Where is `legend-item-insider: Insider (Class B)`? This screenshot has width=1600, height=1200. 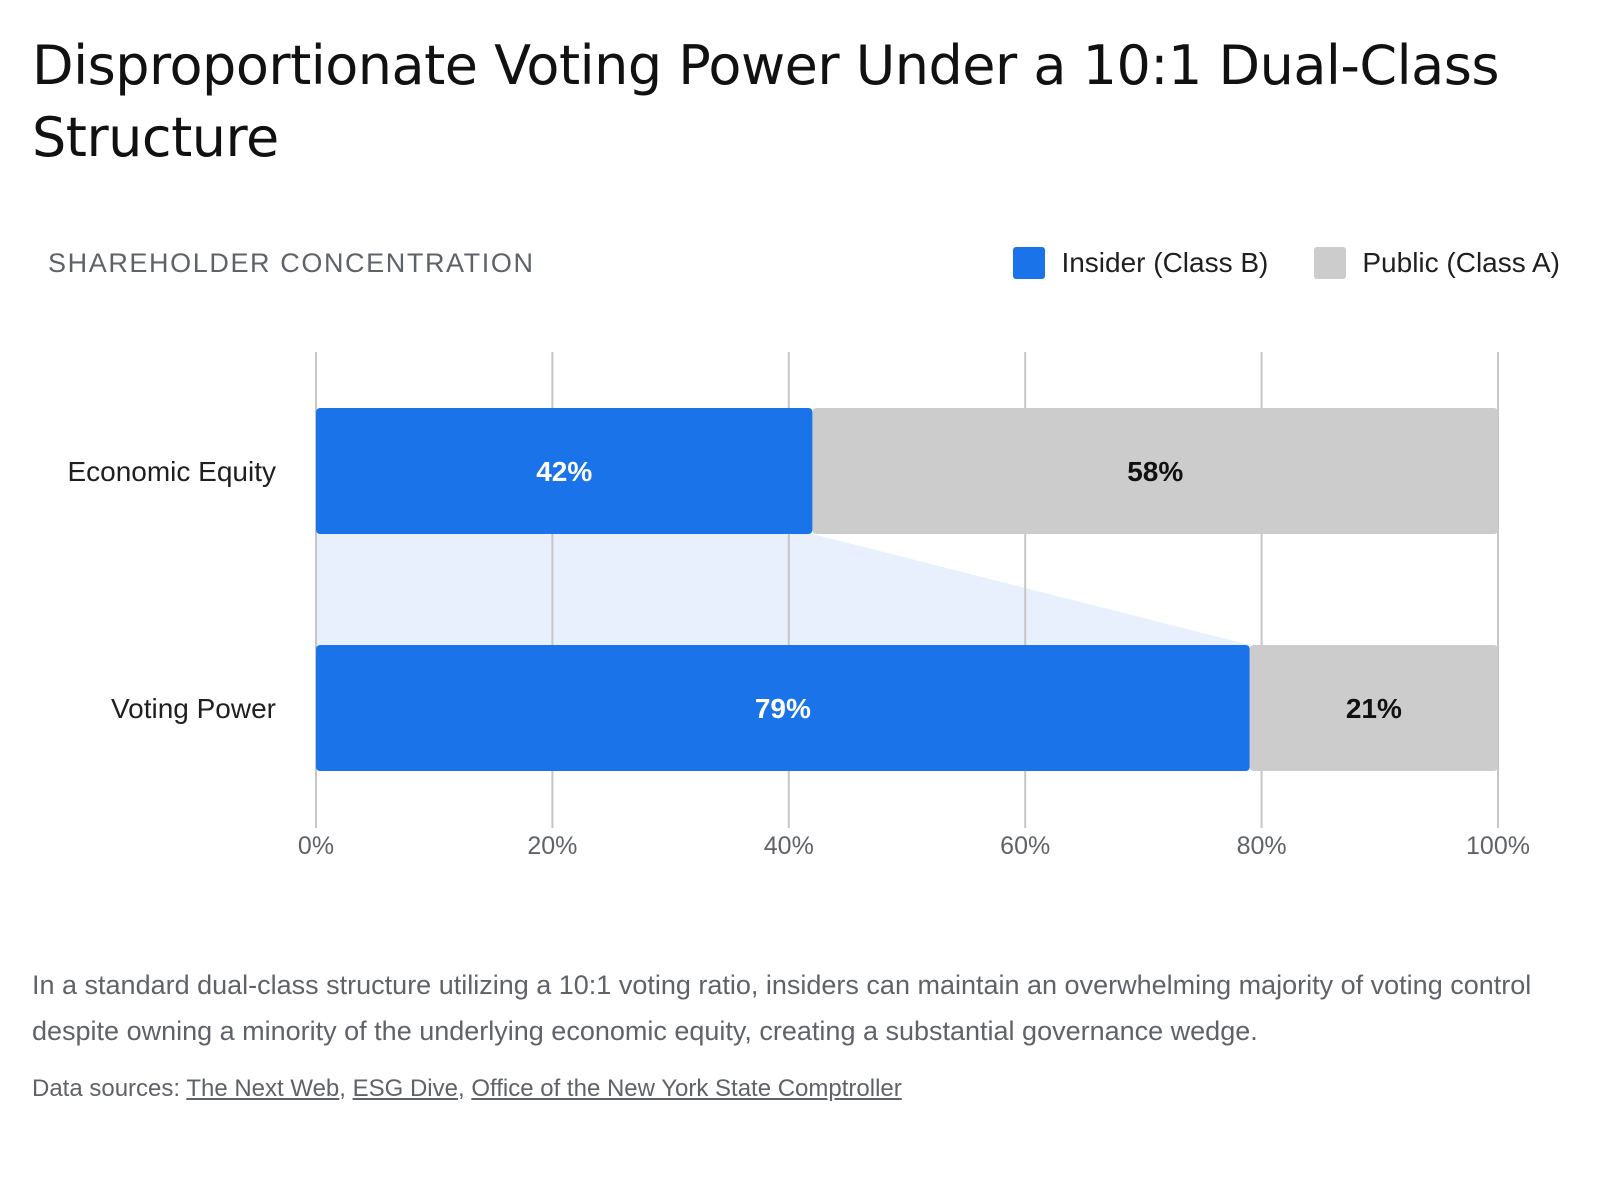 legend-item-insider: Insider (Class B) is located at coordinates (1140, 263).